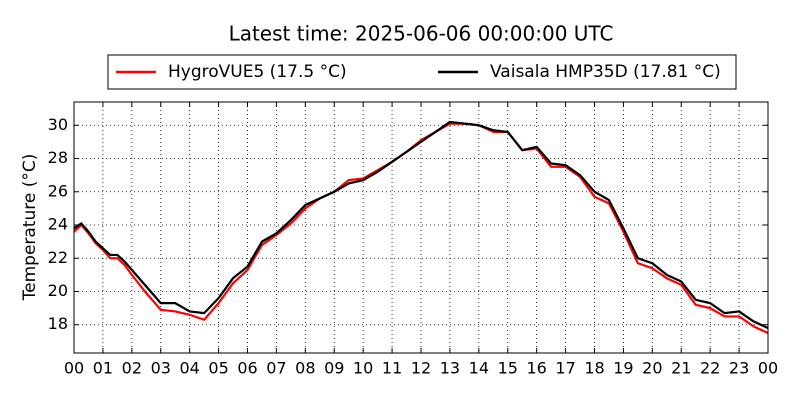 This screenshot has width=800, height=400. Describe the element at coordinates (132, 368) in the screenshot. I see `x-tick-label: 02` at that location.